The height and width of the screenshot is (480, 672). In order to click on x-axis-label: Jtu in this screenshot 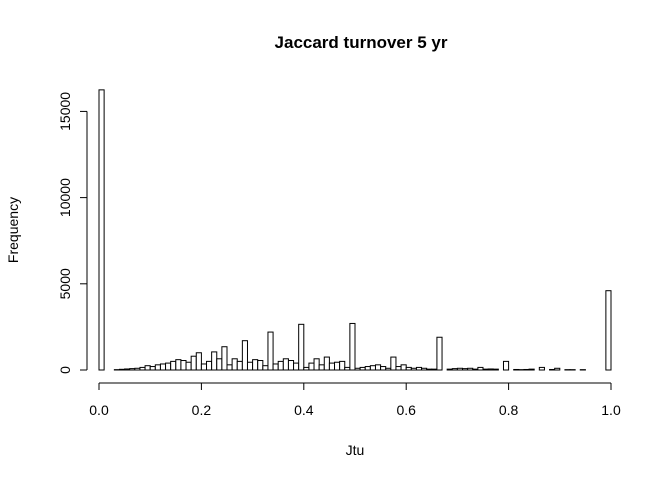, I will do `click(355, 450)`.